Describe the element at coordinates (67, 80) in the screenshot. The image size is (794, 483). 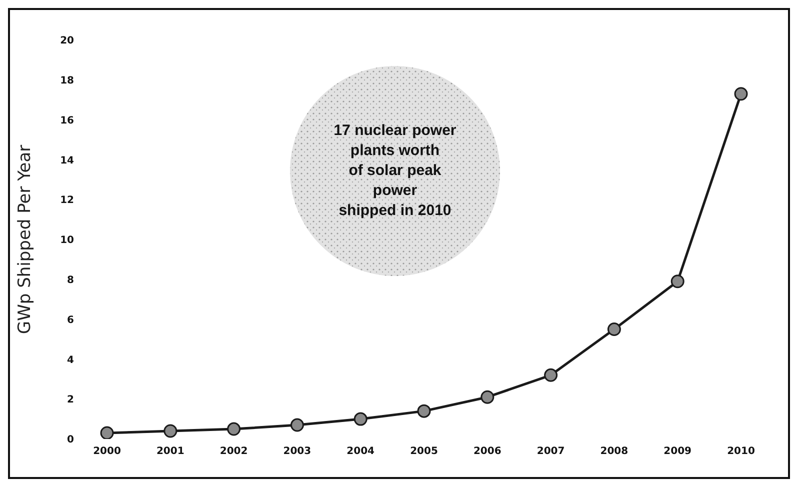
I see `y-tick-label: 18` at that location.